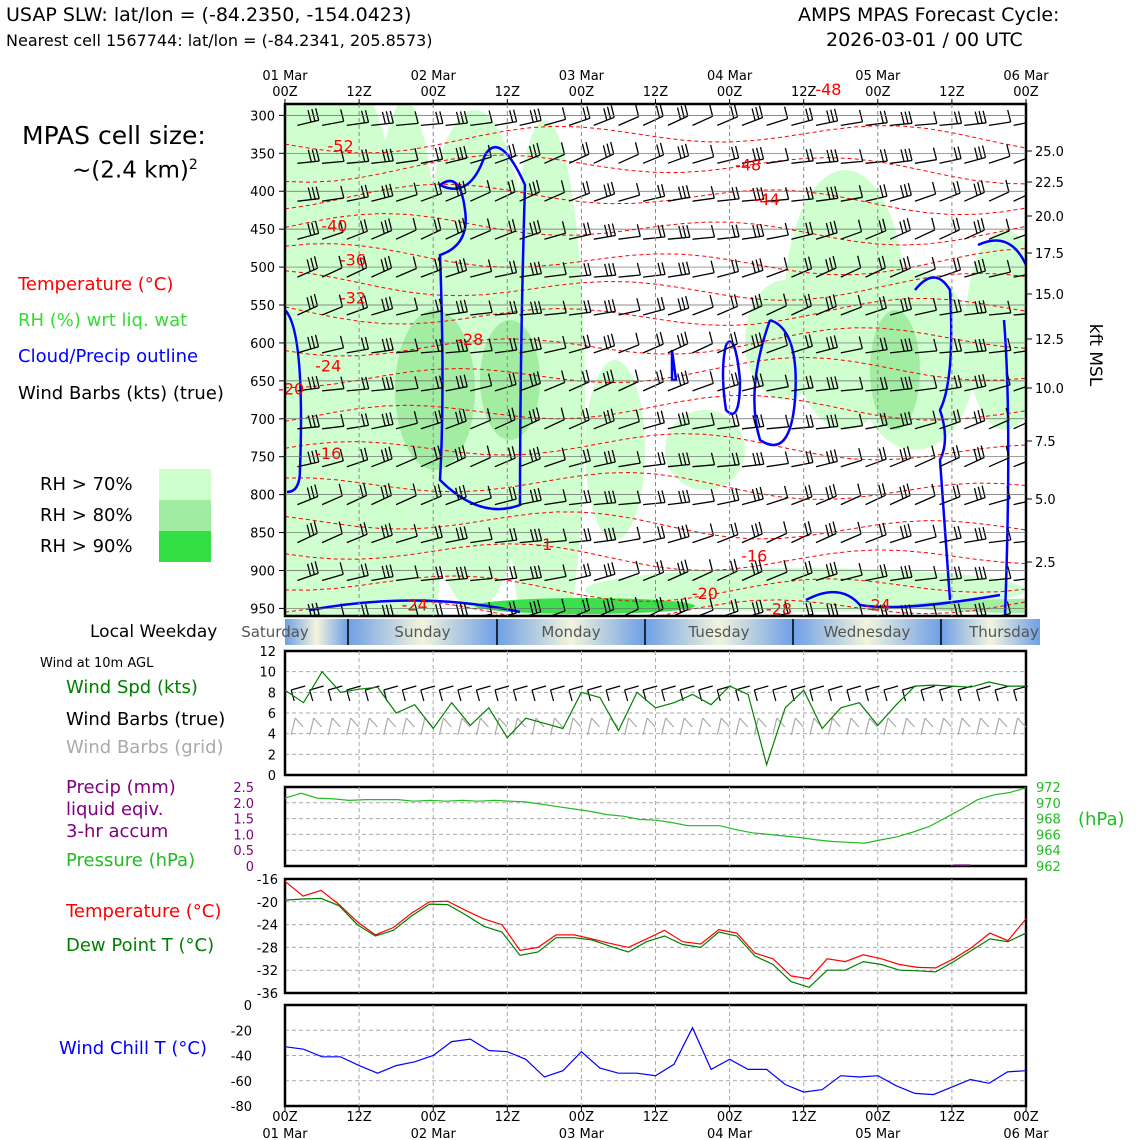 Image resolution: width=1140 pixels, height=1140 pixels. I want to click on legend-temperature: Temperature (°C), so click(96, 284).